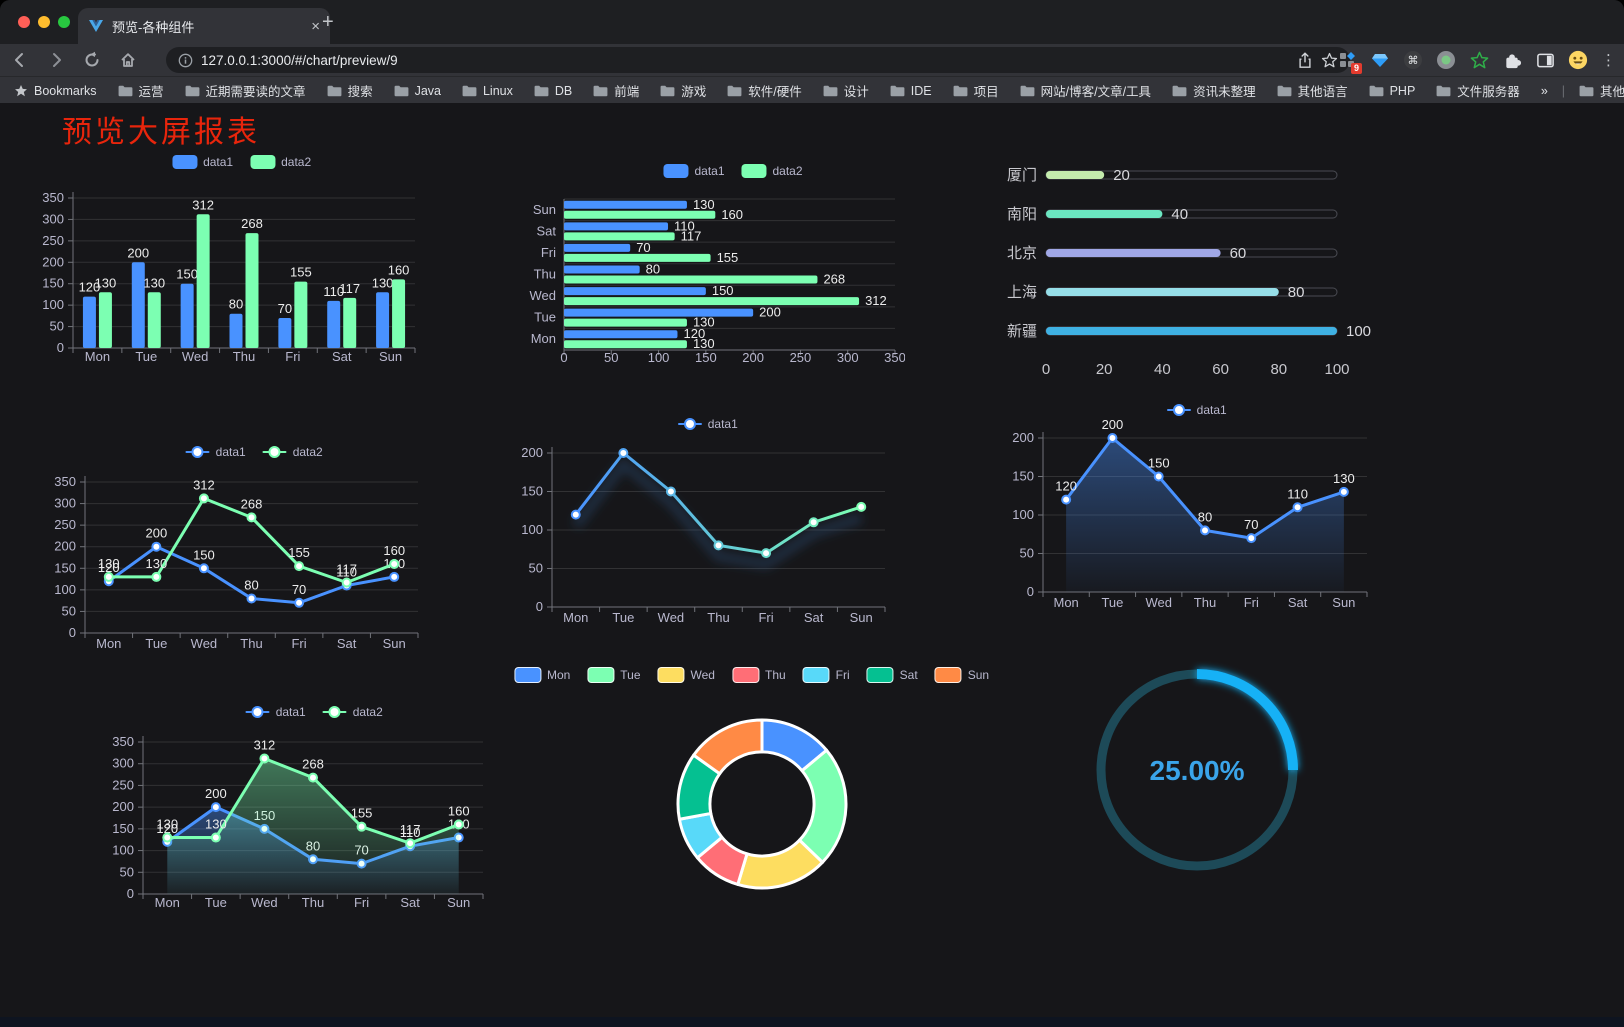 The image size is (1624, 1027). Describe the element at coordinates (1305, 60) in the screenshot. I see `share-icon` at that location.